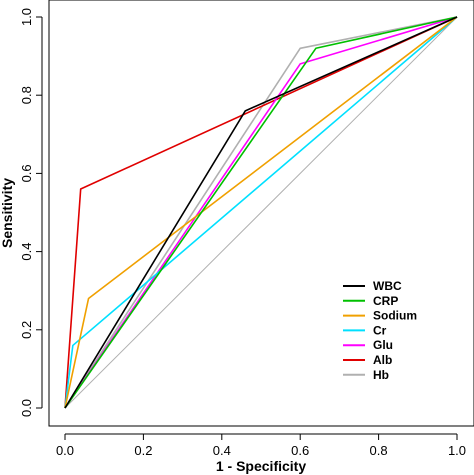  I want to click on x-axis-title: 1 - Specificity, so click(261, 466).